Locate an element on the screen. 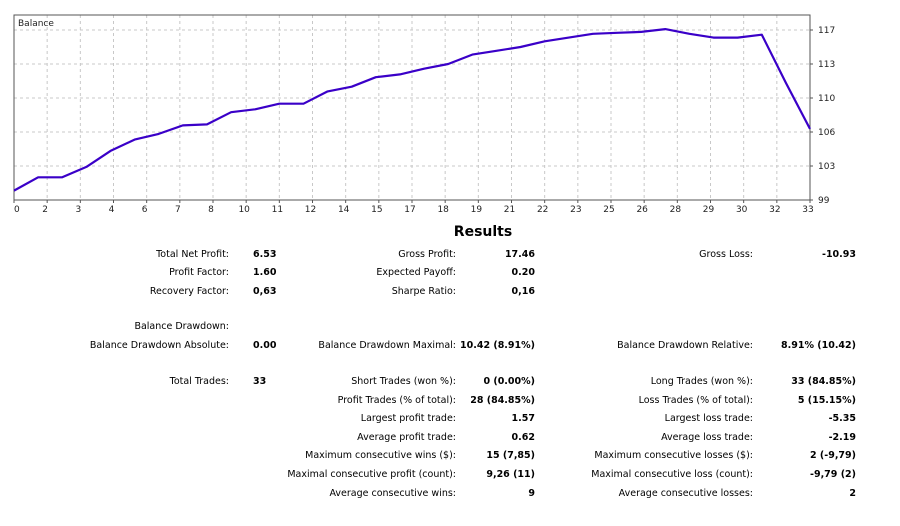 Image resolution: width=900 pixels, height=526 pixels. stat-label: Balance Drawdown: is located at coordinates (181, 326).